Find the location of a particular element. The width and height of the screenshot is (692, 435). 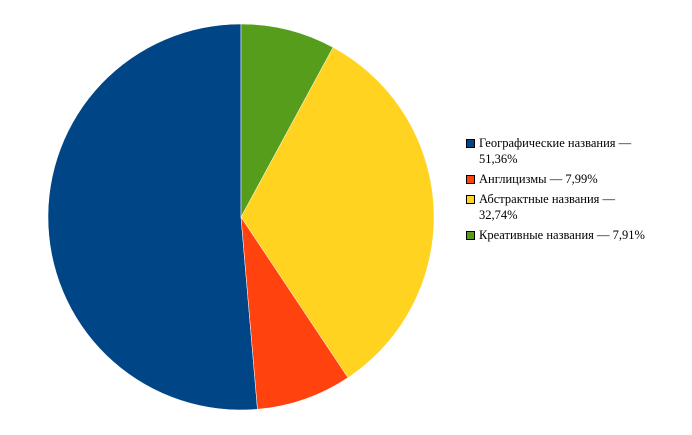

legend-item: Креативные названия — 7,91% is located at coordinates (560, 235).